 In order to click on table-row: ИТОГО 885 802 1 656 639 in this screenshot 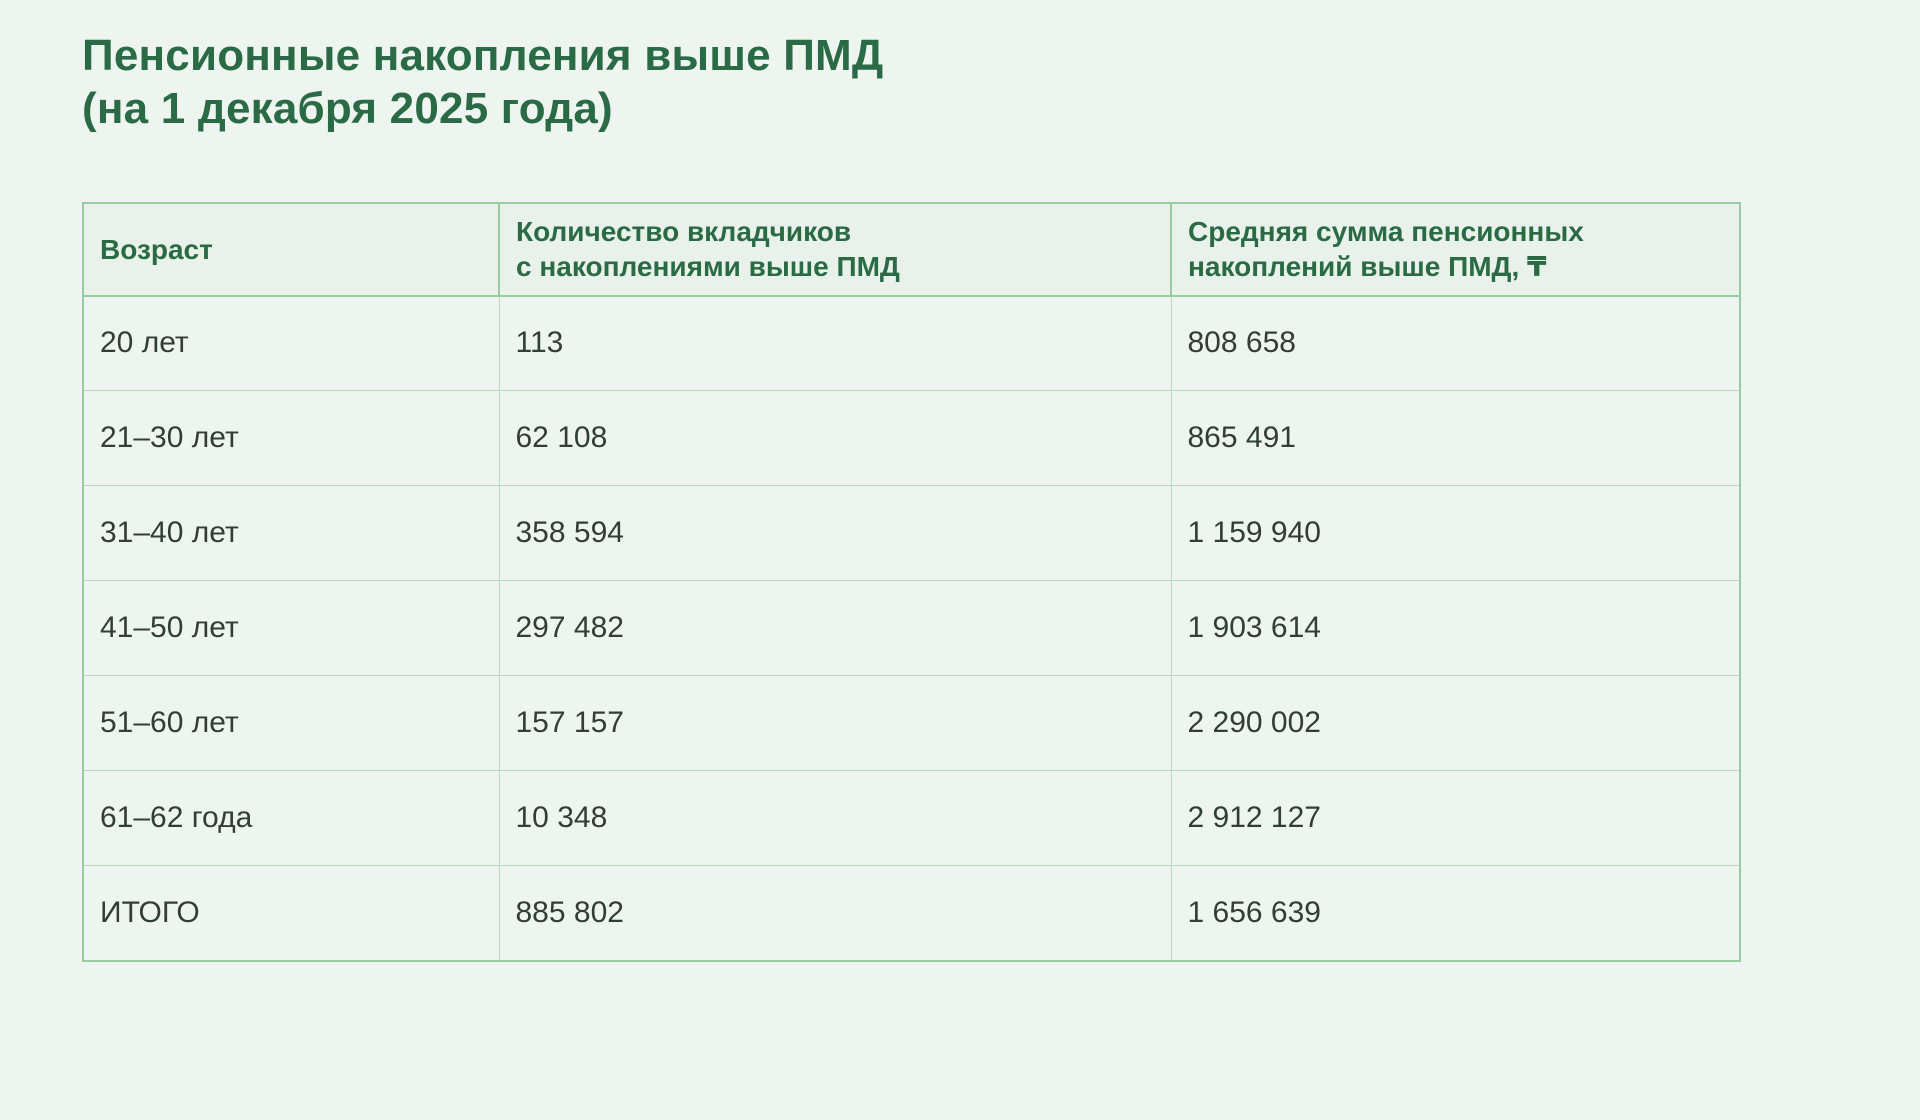, I will do `click(911, 913)`.